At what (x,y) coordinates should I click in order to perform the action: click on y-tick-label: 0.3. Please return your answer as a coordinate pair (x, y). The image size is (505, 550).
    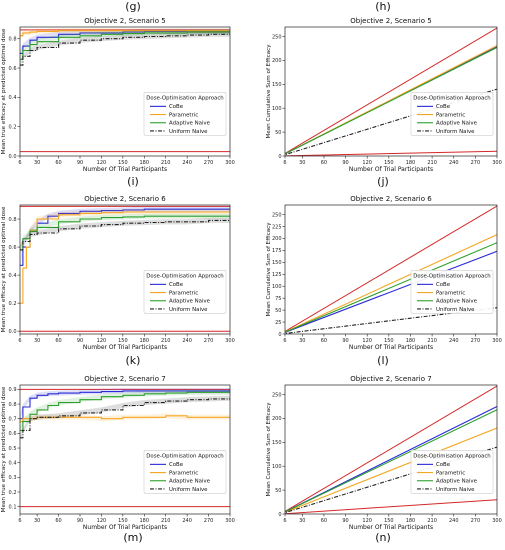
    Looking at the image, I should click on (13, 478).